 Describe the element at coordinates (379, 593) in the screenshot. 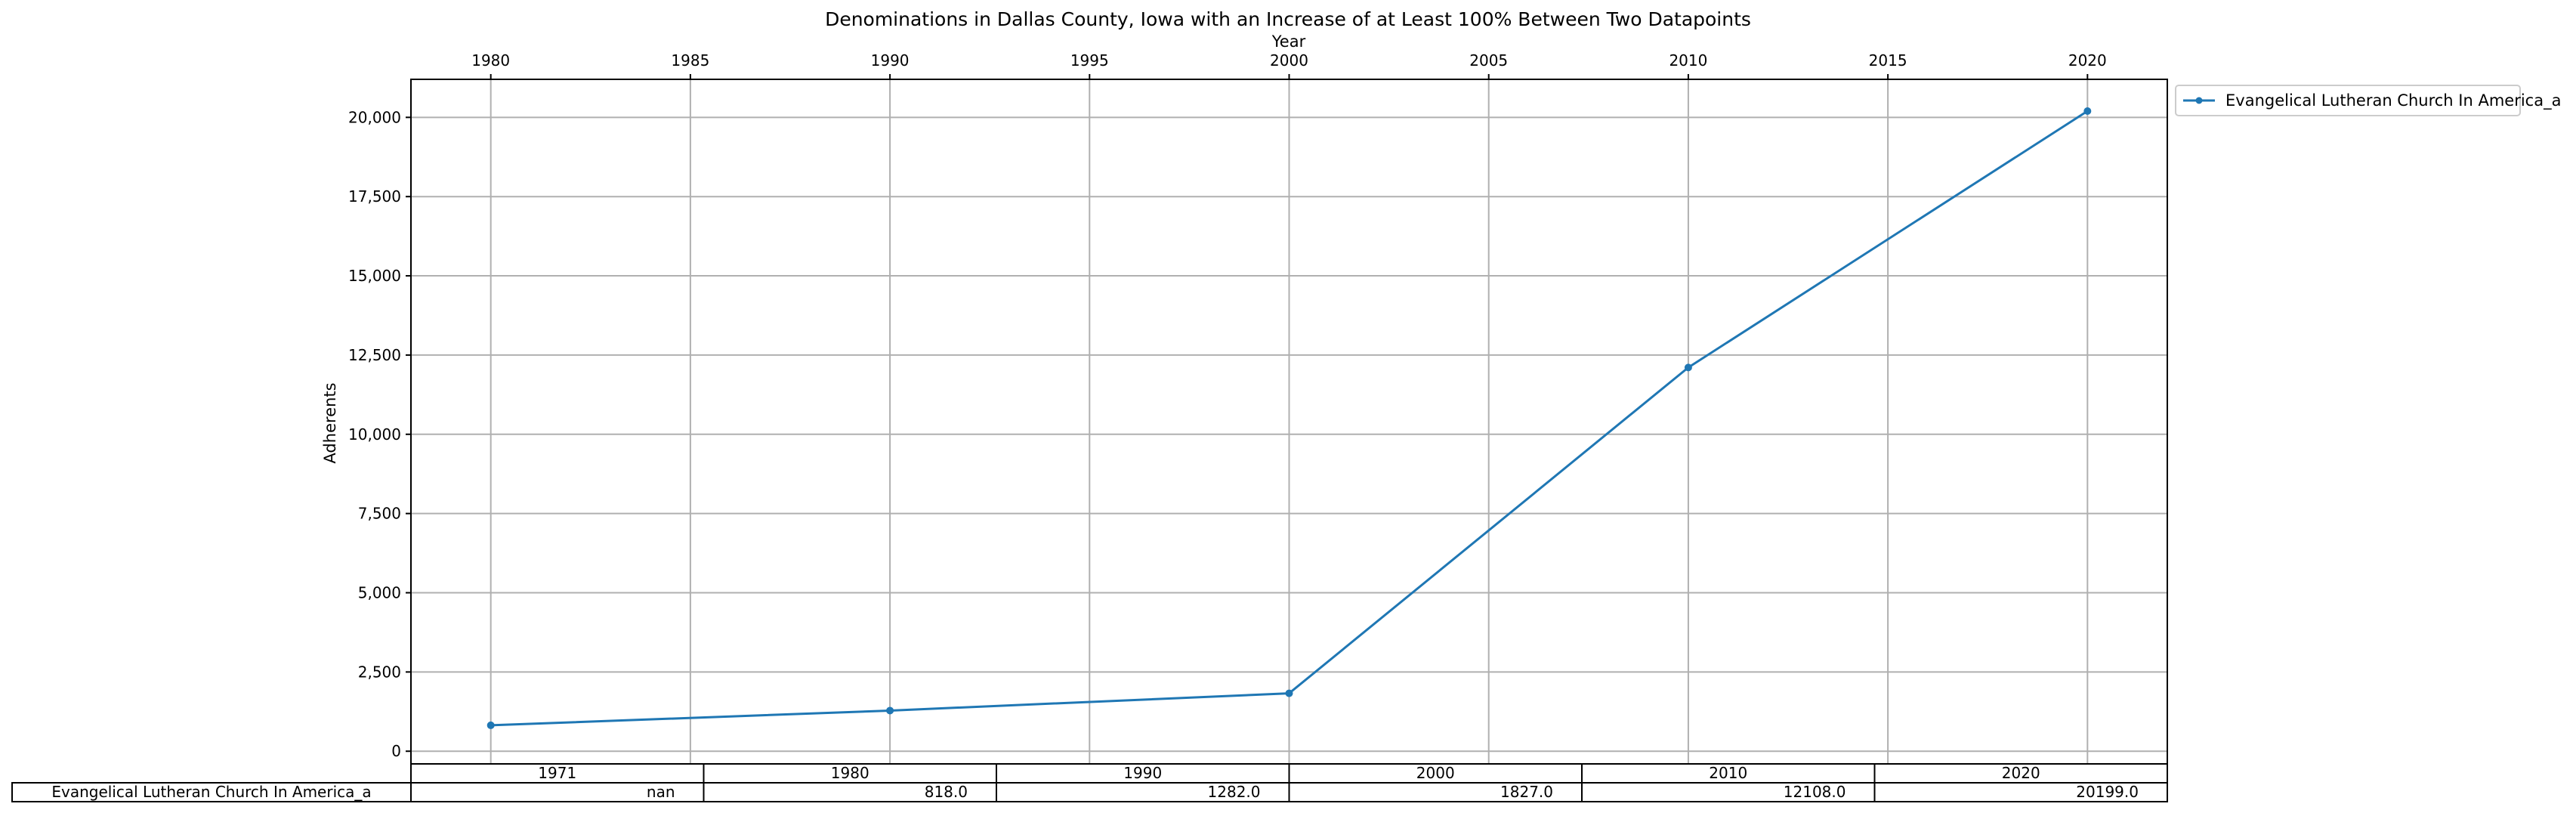

I see `y-tick-label: 5,000` at that location.